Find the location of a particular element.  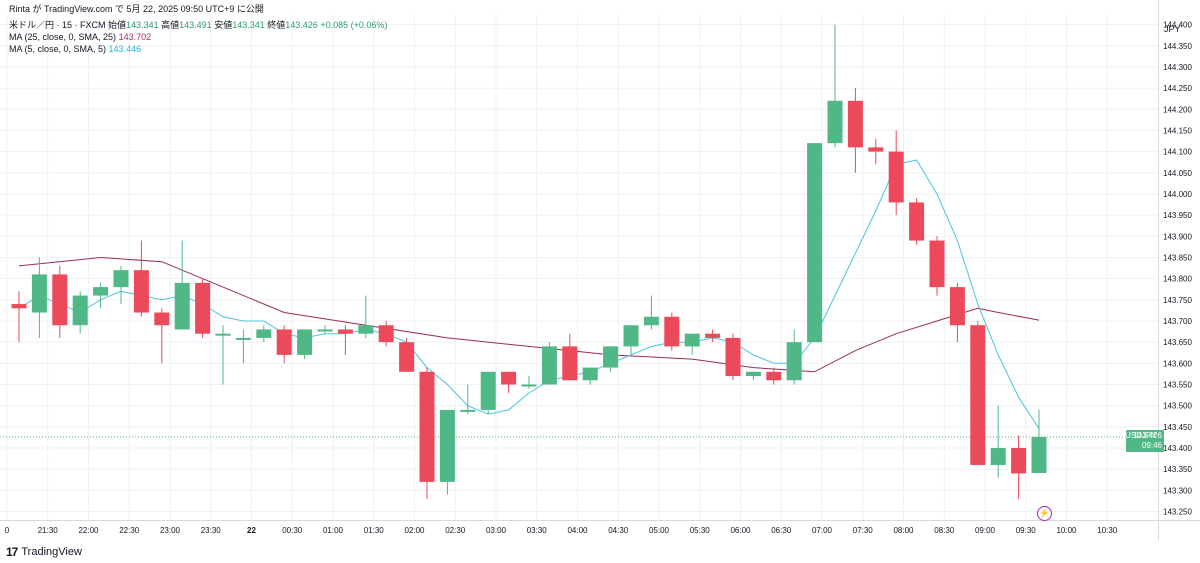

lightning-icon: ⚡ is located at coordinates (1044, 513).